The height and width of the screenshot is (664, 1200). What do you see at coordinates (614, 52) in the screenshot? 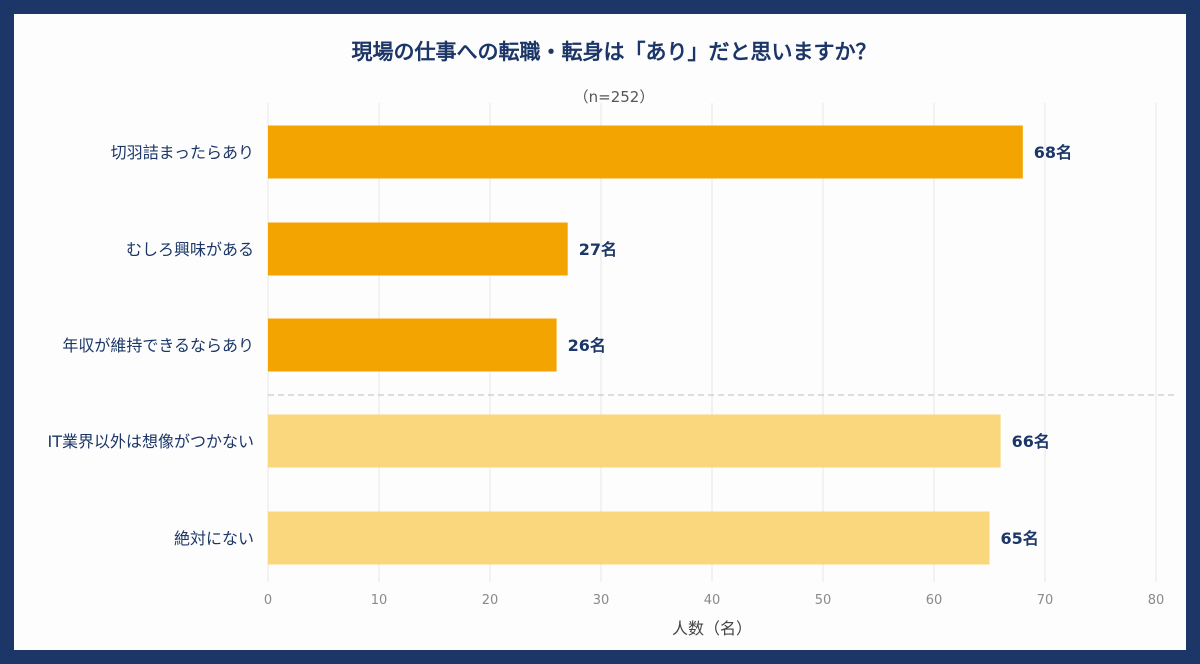
I see `chart-title: 現場の仕事への転職・転身は「あり」だと思いますか？` at bounding box center [614, 52].